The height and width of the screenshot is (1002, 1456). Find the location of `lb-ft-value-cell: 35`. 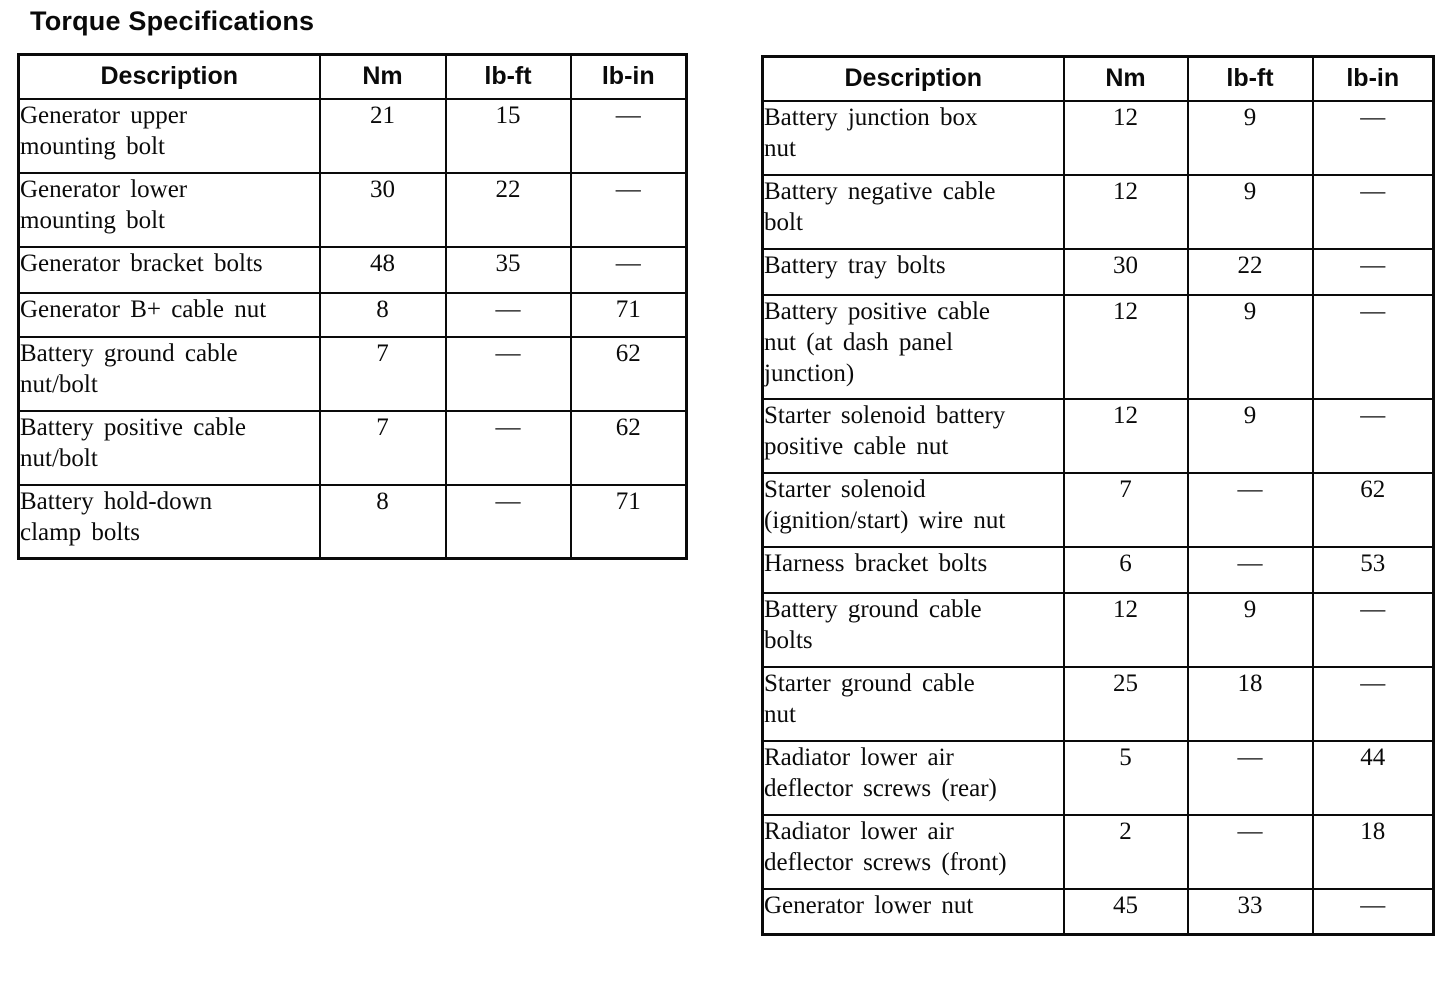

lb-ft-value-cell: 35 is located at coordinates (508, 269).